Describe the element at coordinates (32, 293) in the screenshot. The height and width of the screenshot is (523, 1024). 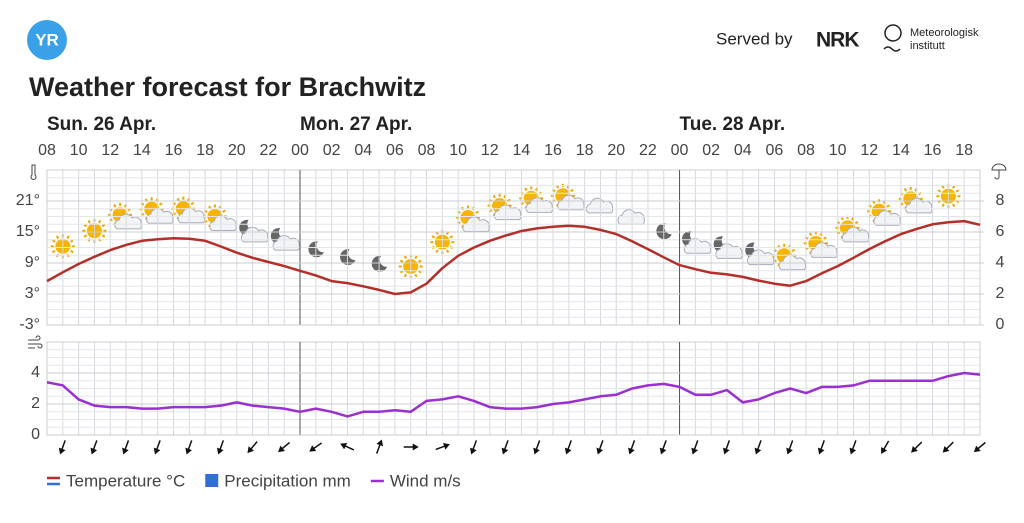
I see `y-tick-label: 3°` at that location.